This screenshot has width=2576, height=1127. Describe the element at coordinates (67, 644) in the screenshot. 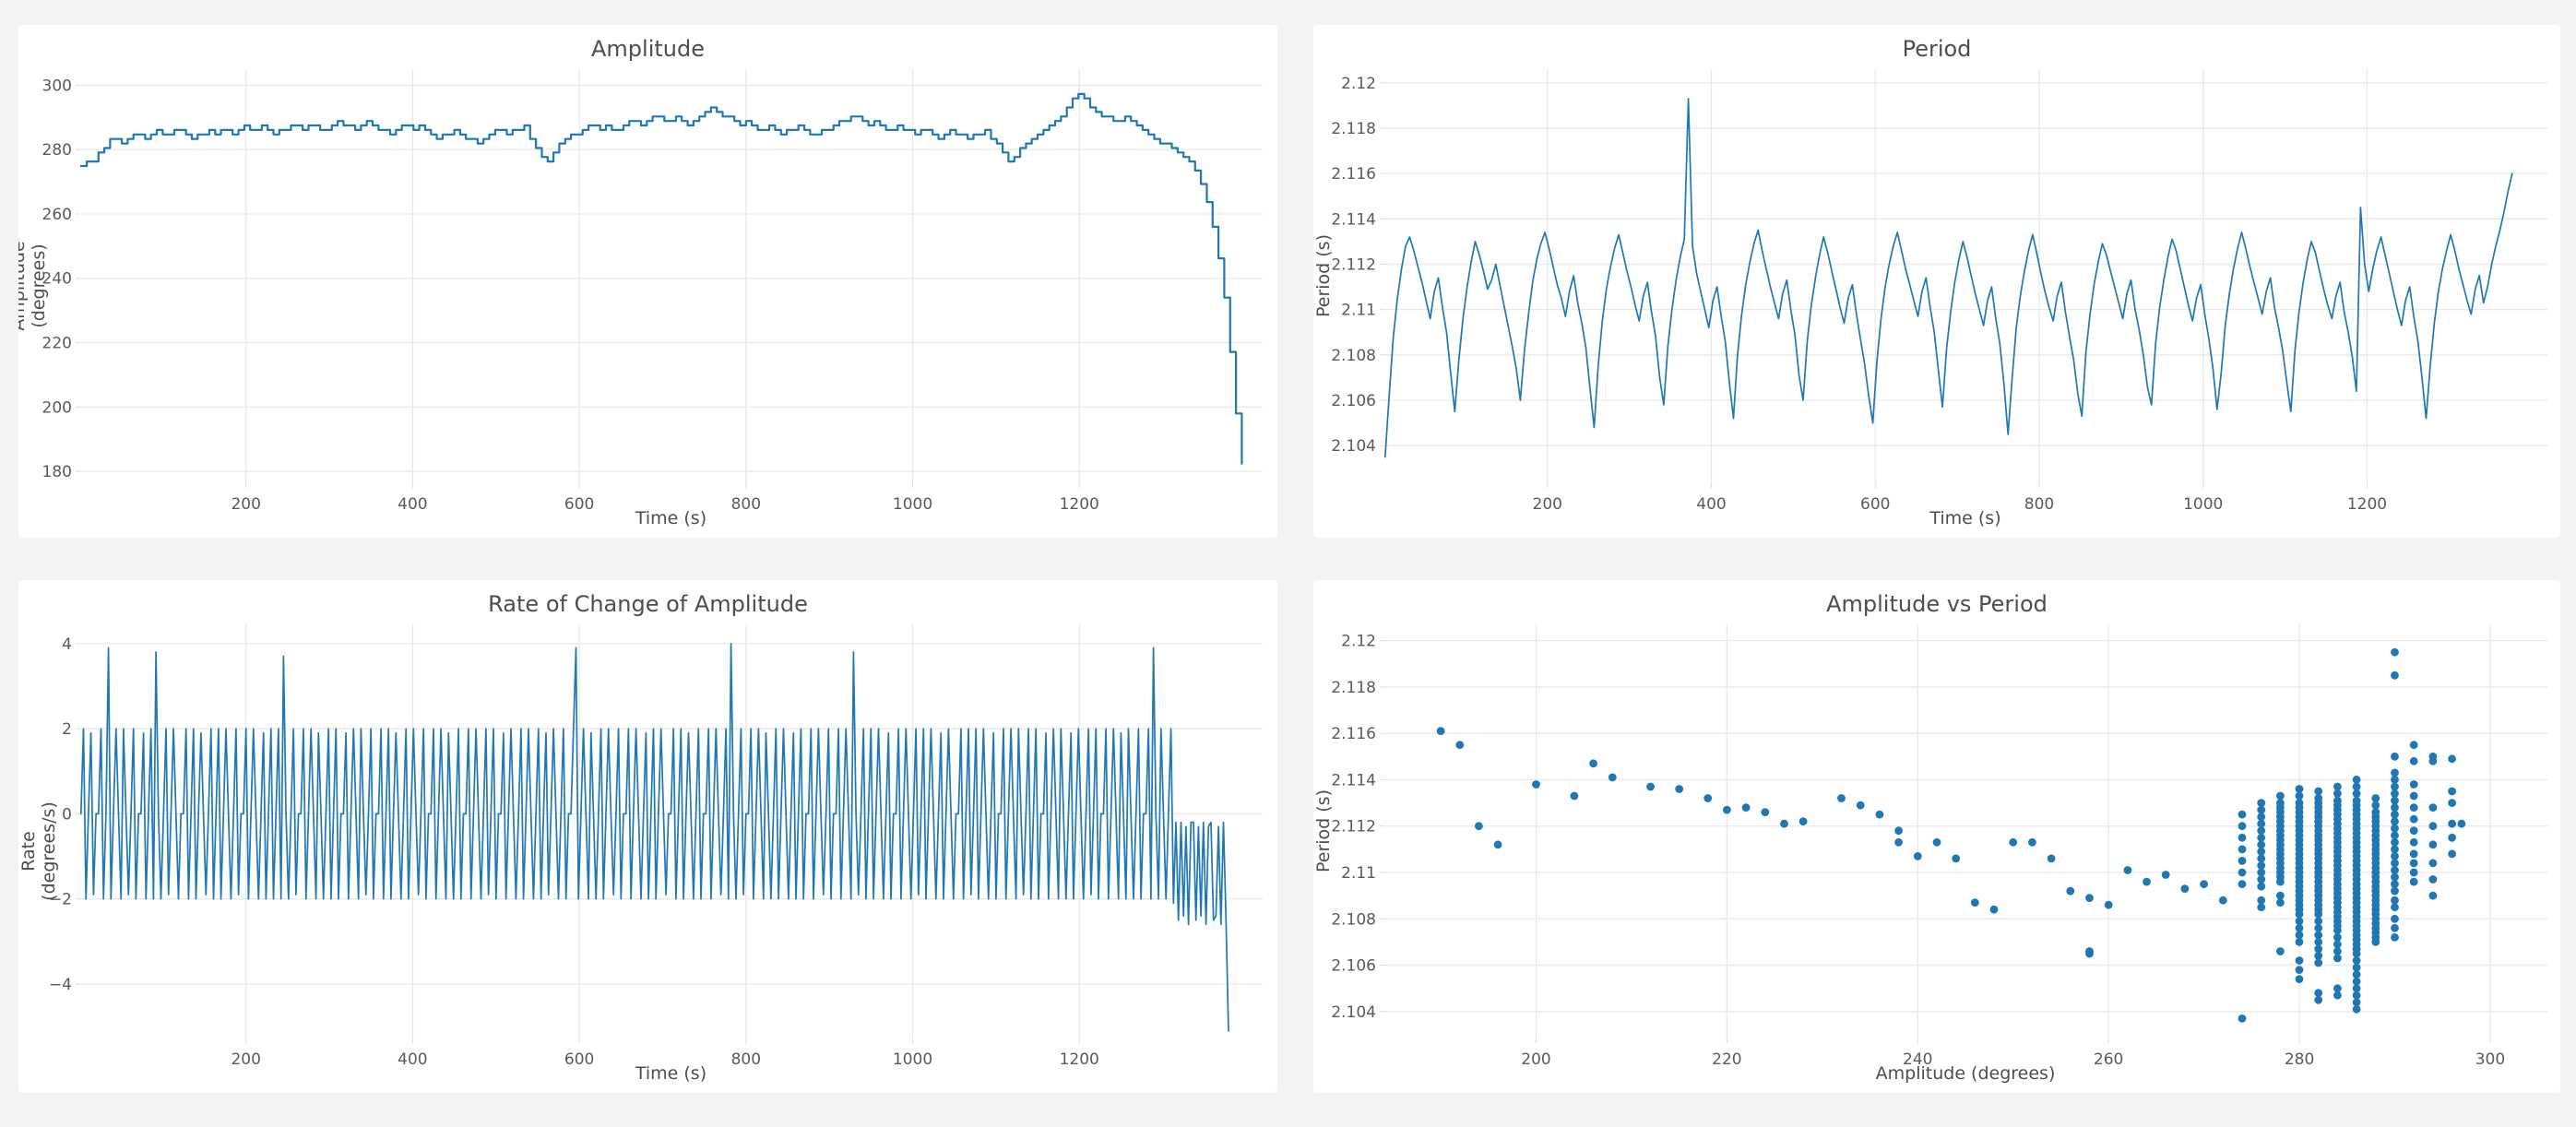

I see `svg-text: 4` at that location.